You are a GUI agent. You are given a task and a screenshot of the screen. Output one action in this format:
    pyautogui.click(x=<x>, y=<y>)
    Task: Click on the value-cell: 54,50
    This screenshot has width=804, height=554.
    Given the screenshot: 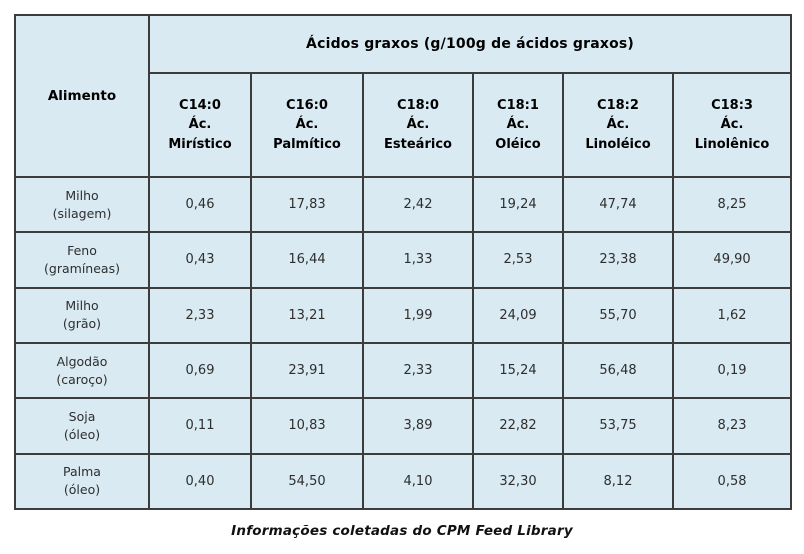 What is the action you would take?
    pyautogui.click(x=307, y=481)
    